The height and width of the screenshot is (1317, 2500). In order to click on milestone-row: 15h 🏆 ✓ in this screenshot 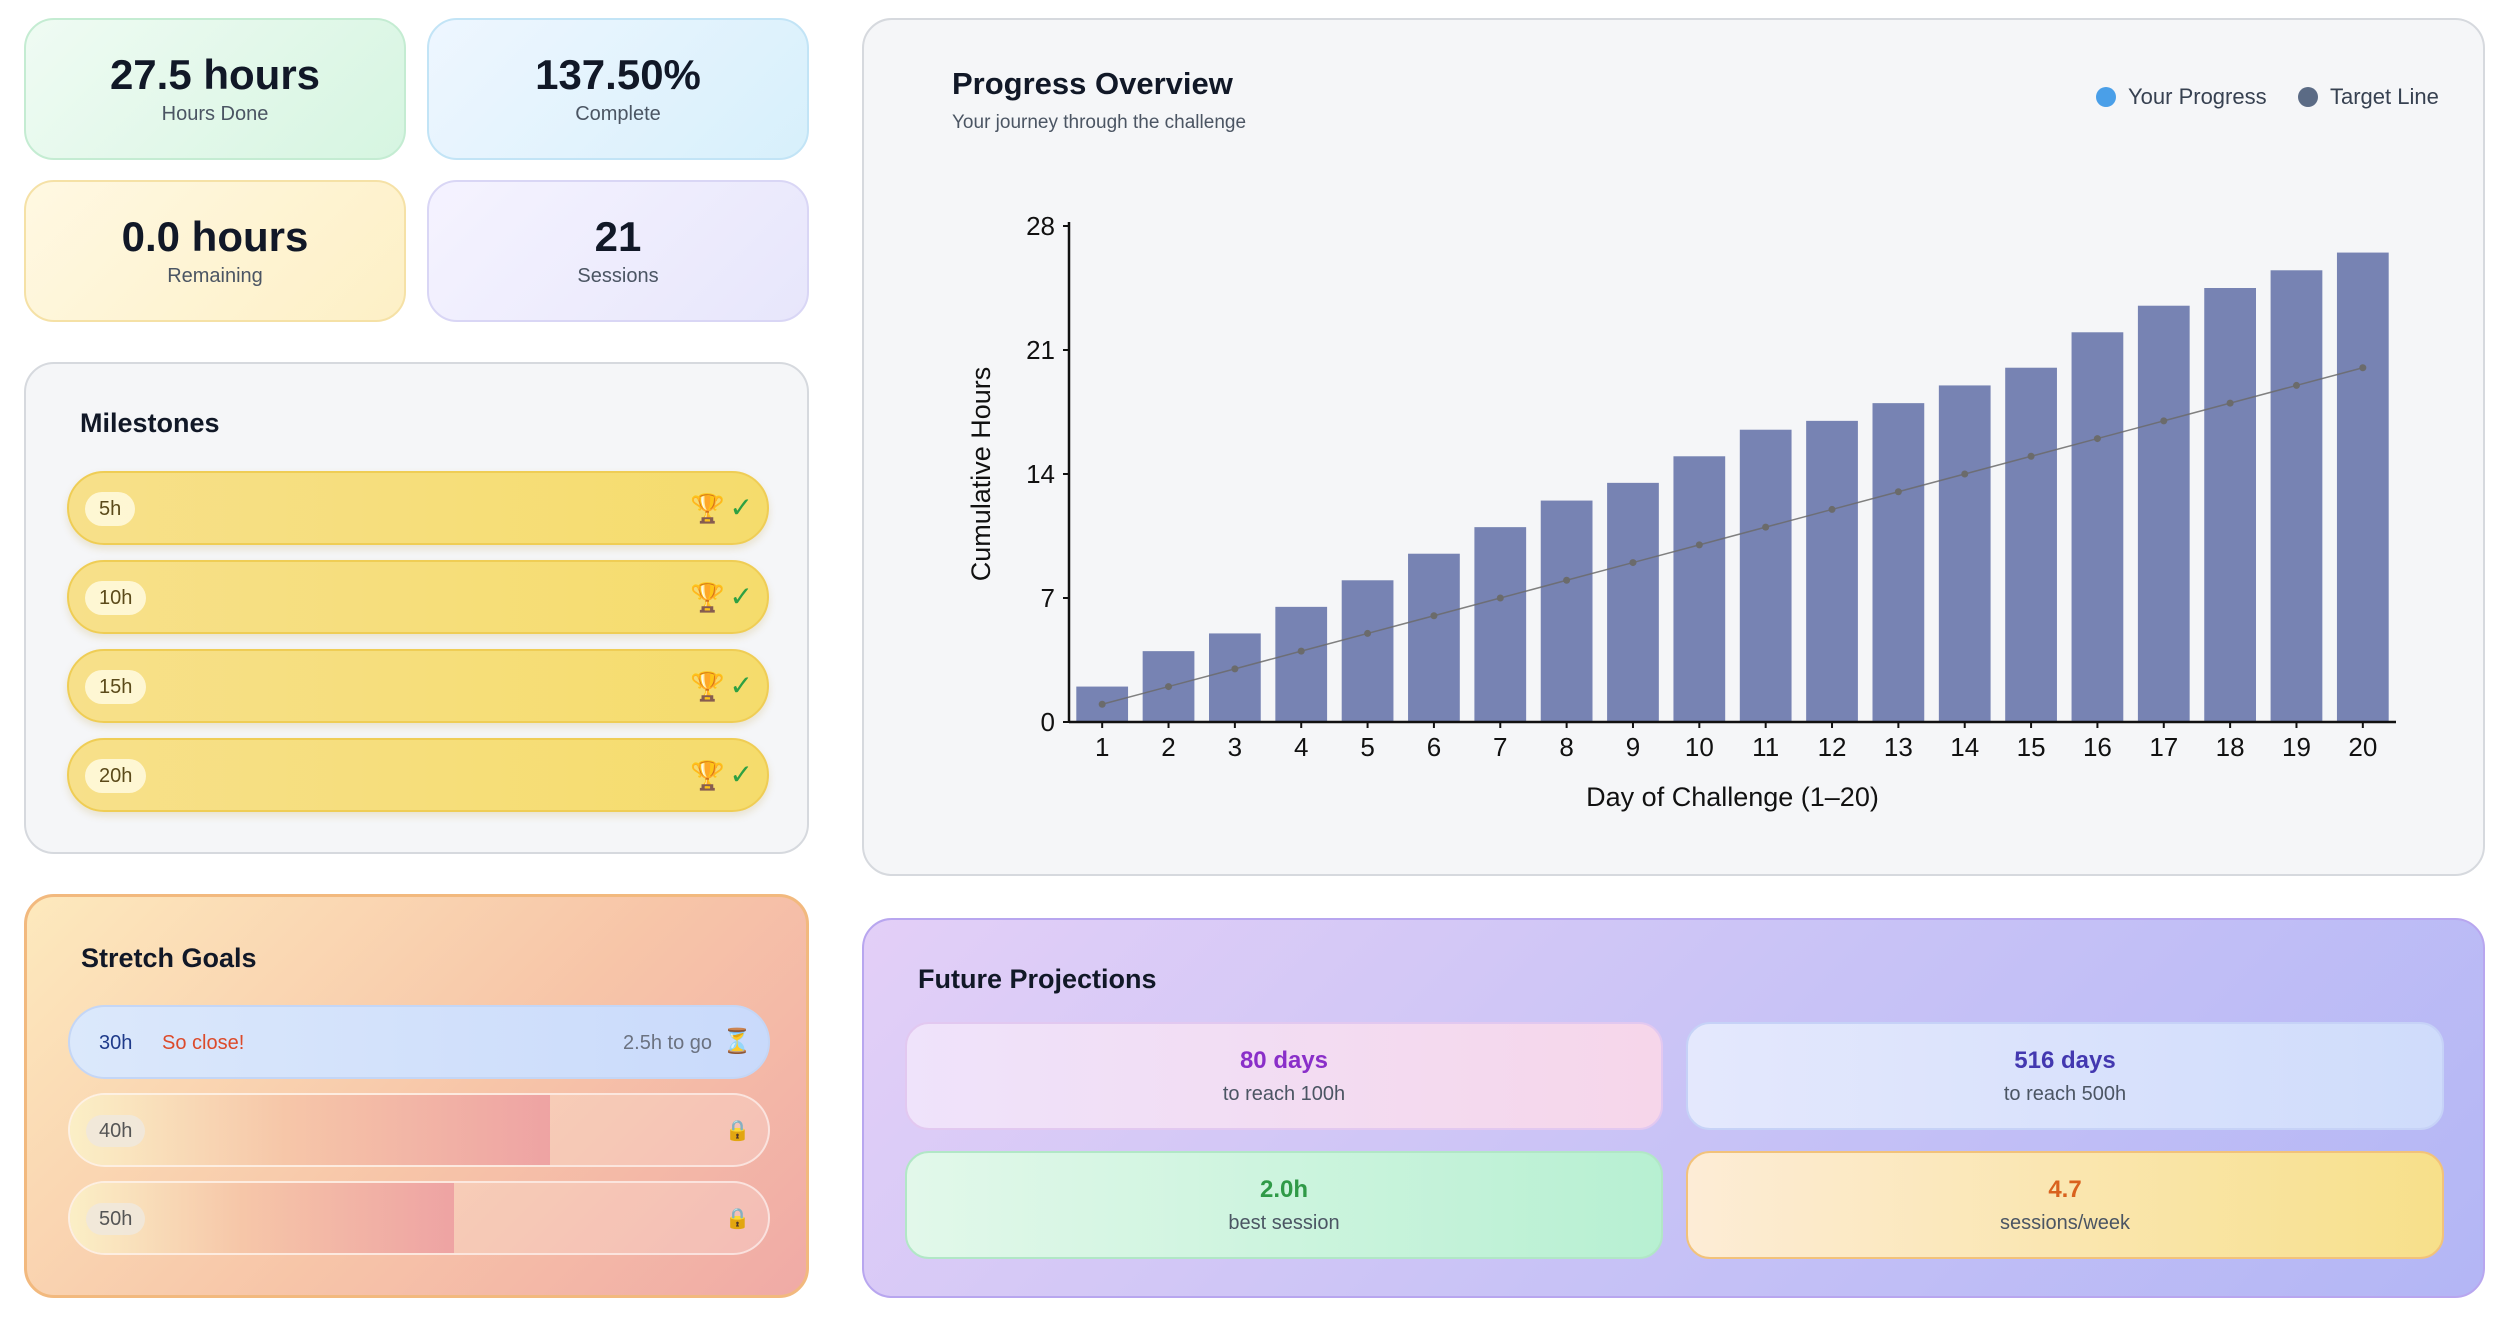, I will do `click(418, 686)`.